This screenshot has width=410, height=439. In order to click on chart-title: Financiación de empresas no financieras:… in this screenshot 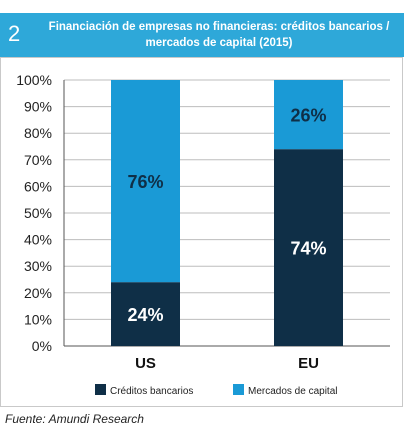, I will do `click(219, 35)`.